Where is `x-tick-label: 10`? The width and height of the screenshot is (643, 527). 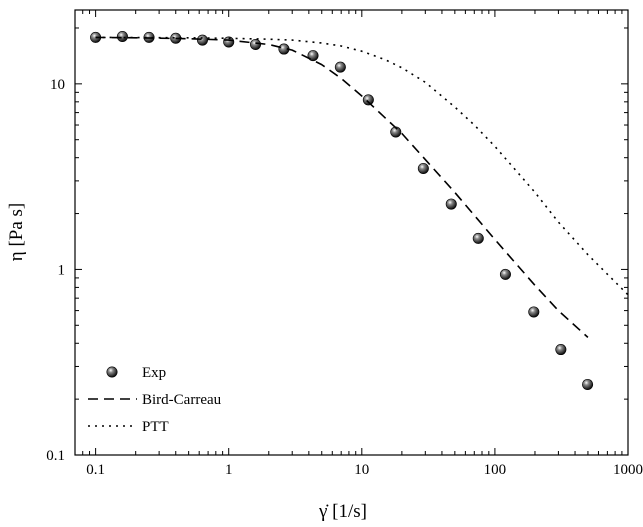
x-tick-label: 10 is located at coordinates (361, 470).